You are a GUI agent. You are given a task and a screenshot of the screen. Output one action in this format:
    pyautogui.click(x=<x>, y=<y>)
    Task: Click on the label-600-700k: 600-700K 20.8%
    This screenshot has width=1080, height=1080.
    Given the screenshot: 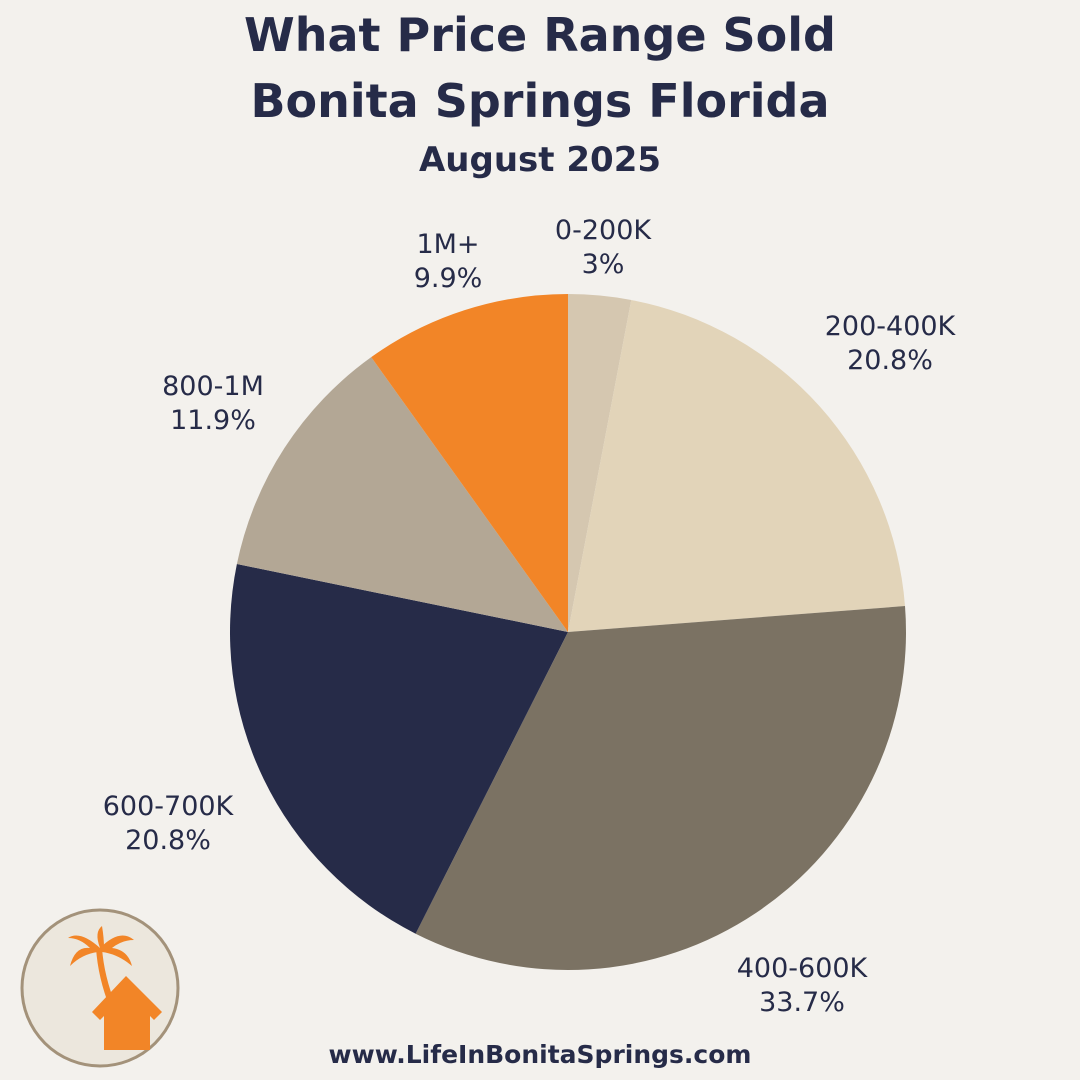 What is the action you would take?
    pyautogui.click(x=168, y=823)
    